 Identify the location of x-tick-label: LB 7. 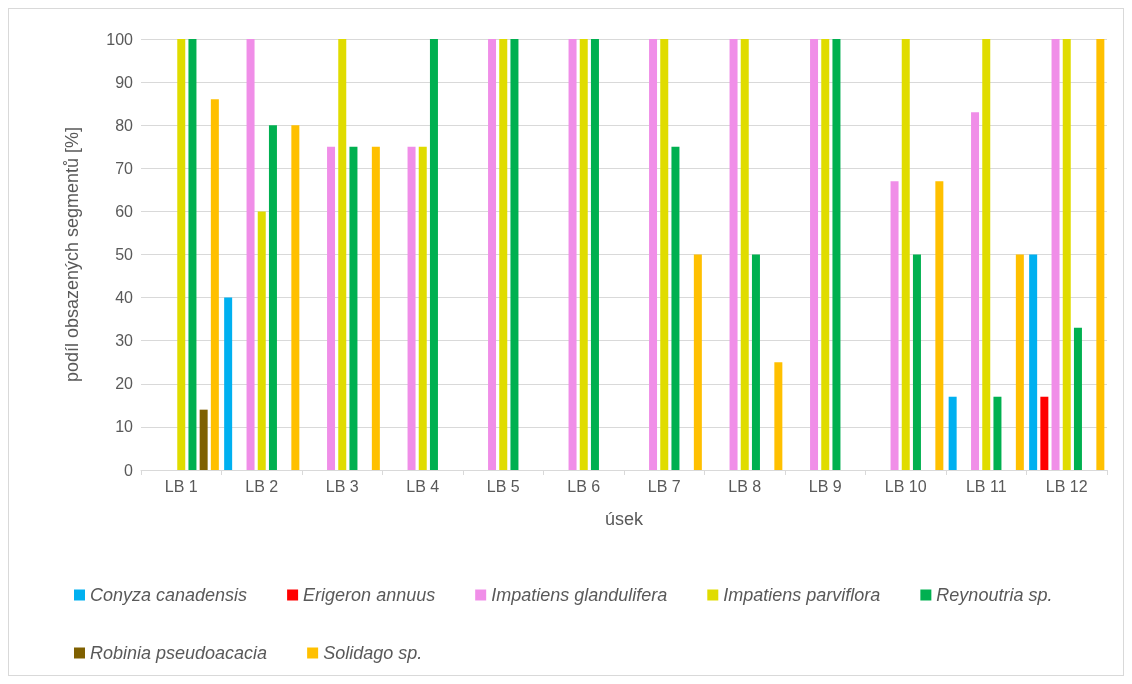
(664, 486).